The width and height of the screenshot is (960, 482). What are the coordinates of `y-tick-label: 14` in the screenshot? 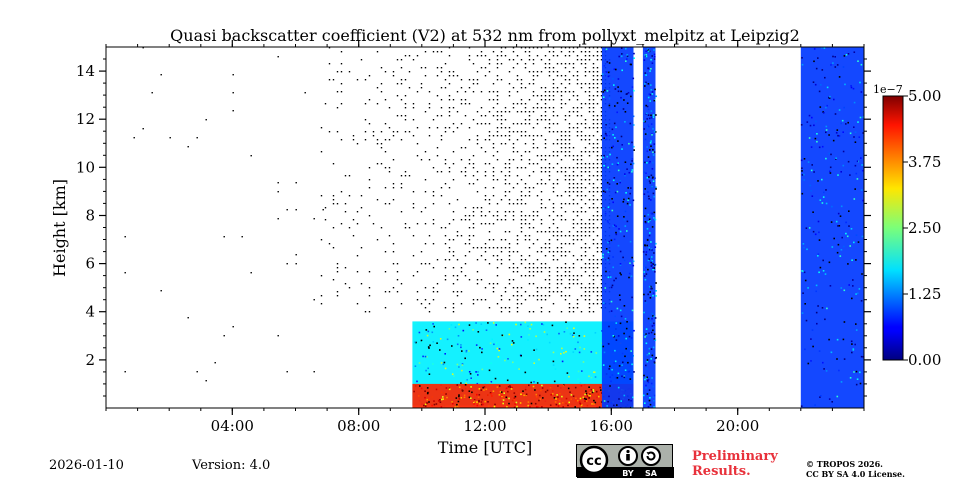 It's located at (85, 71).